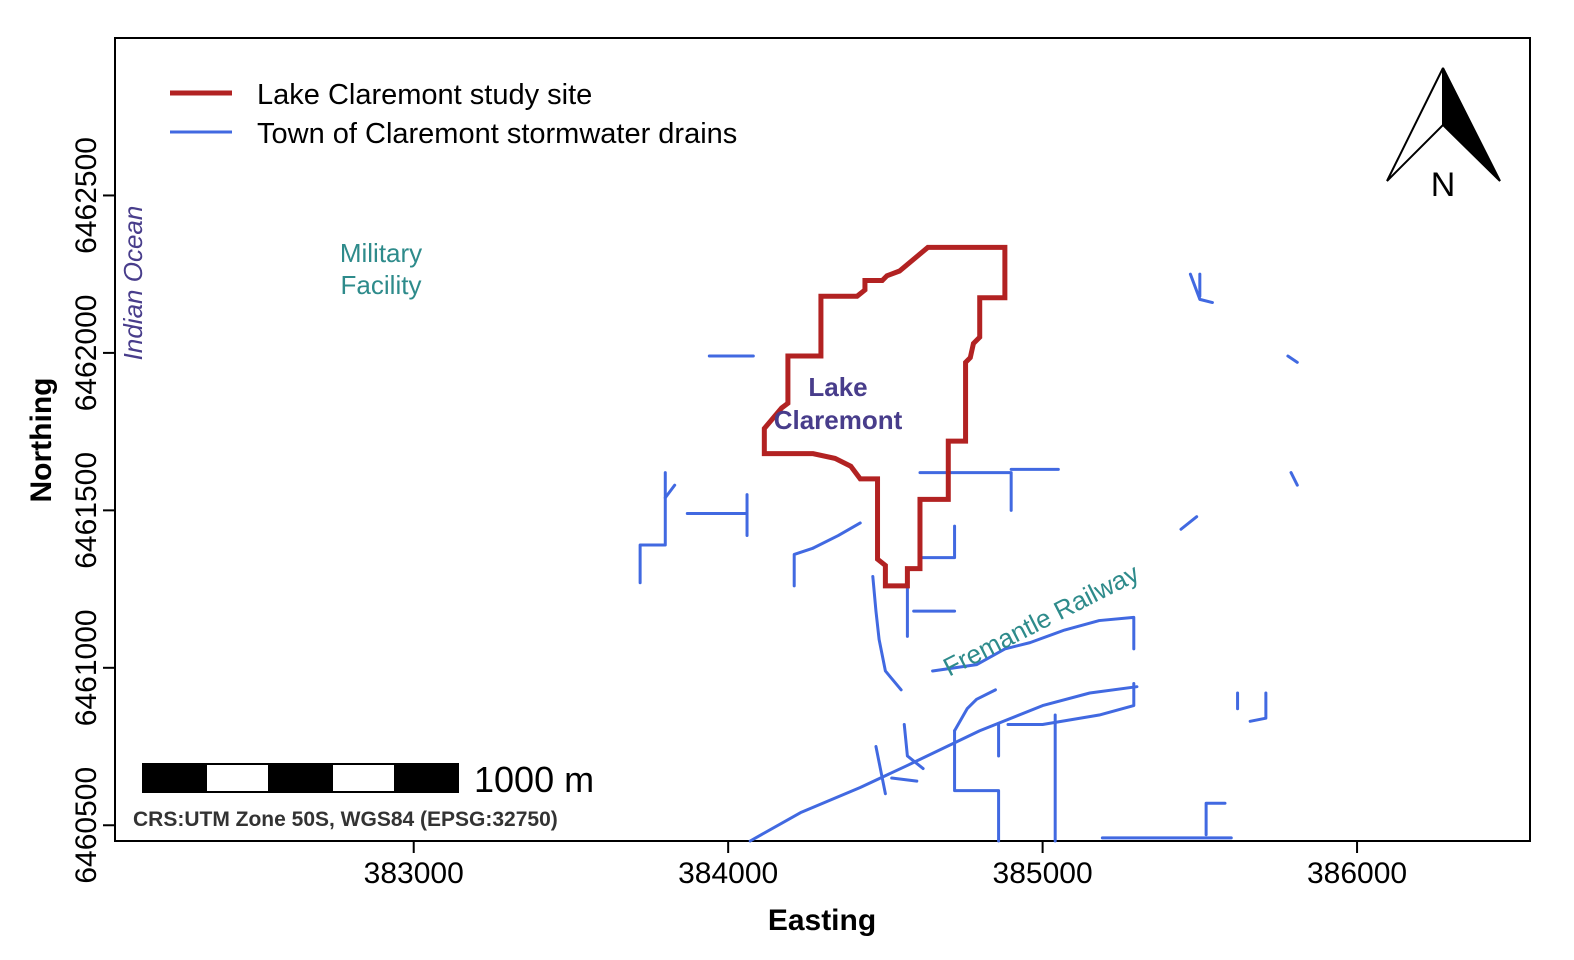  Describe the element at coordinates (1043, 873) in the screenshot. I see `x-tick-label-3: 385000` at that location.